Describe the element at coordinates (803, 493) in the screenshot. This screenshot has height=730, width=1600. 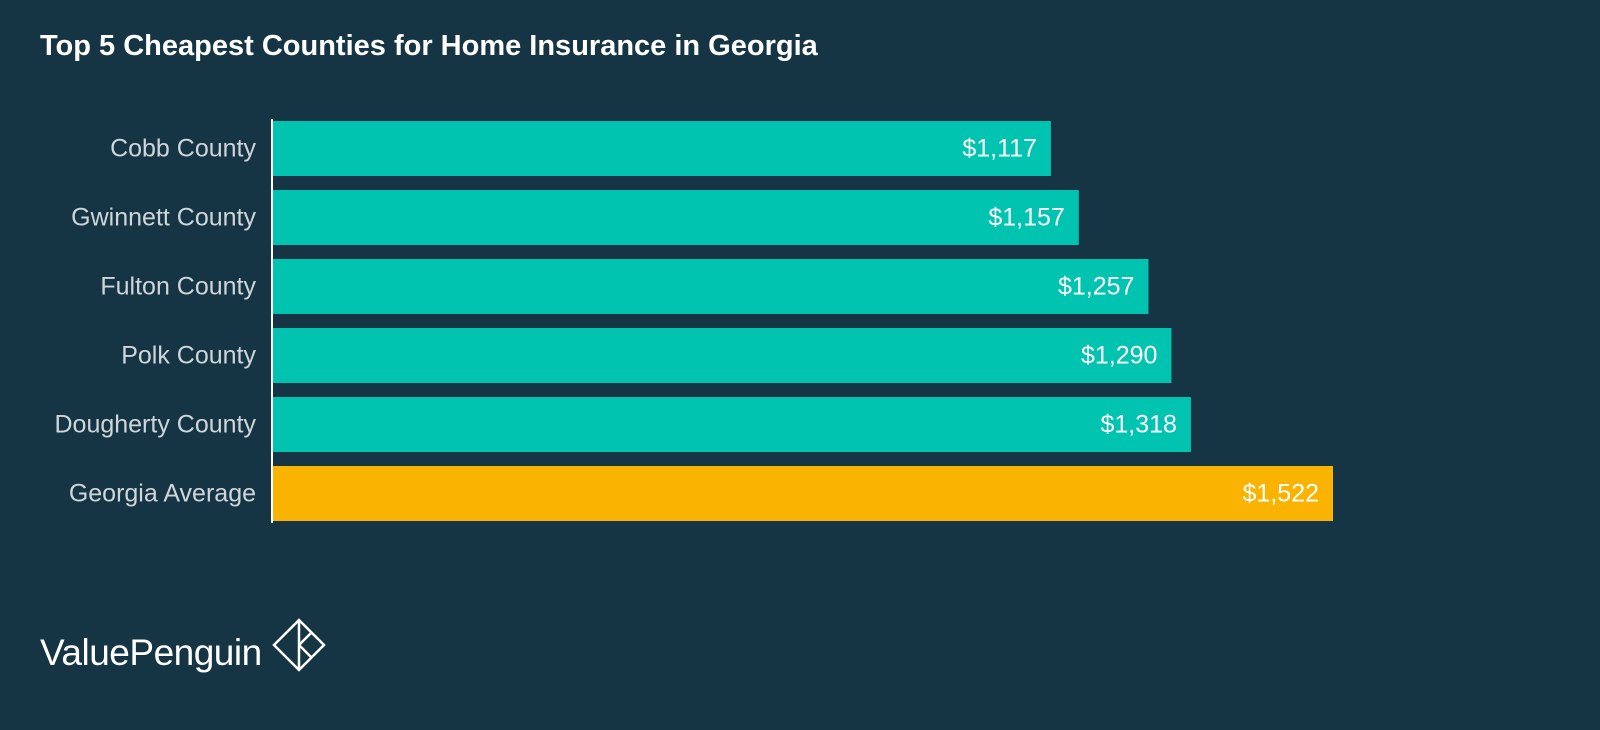
I see `bar-georgia-average` at that location.